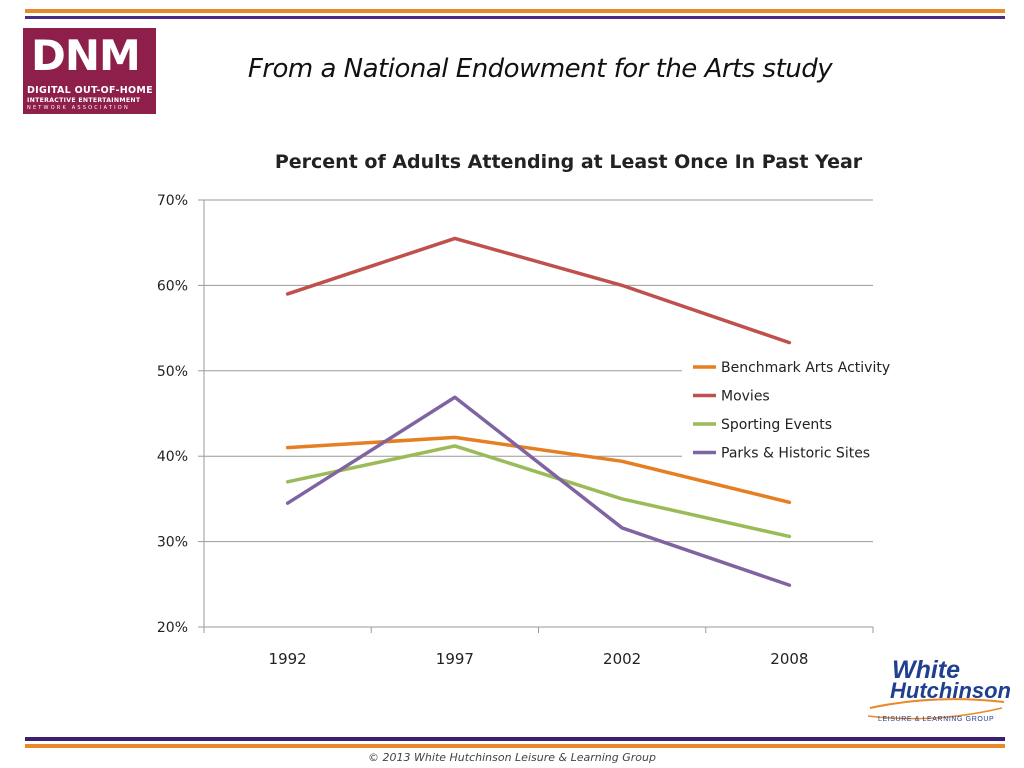 Image resolution: width=1024 pixels, height=768 pixels. What do you see at coordinates (172, 201) in the screenshot?
I see `y-tick-label: 70%` at bounding box center [172, 201].